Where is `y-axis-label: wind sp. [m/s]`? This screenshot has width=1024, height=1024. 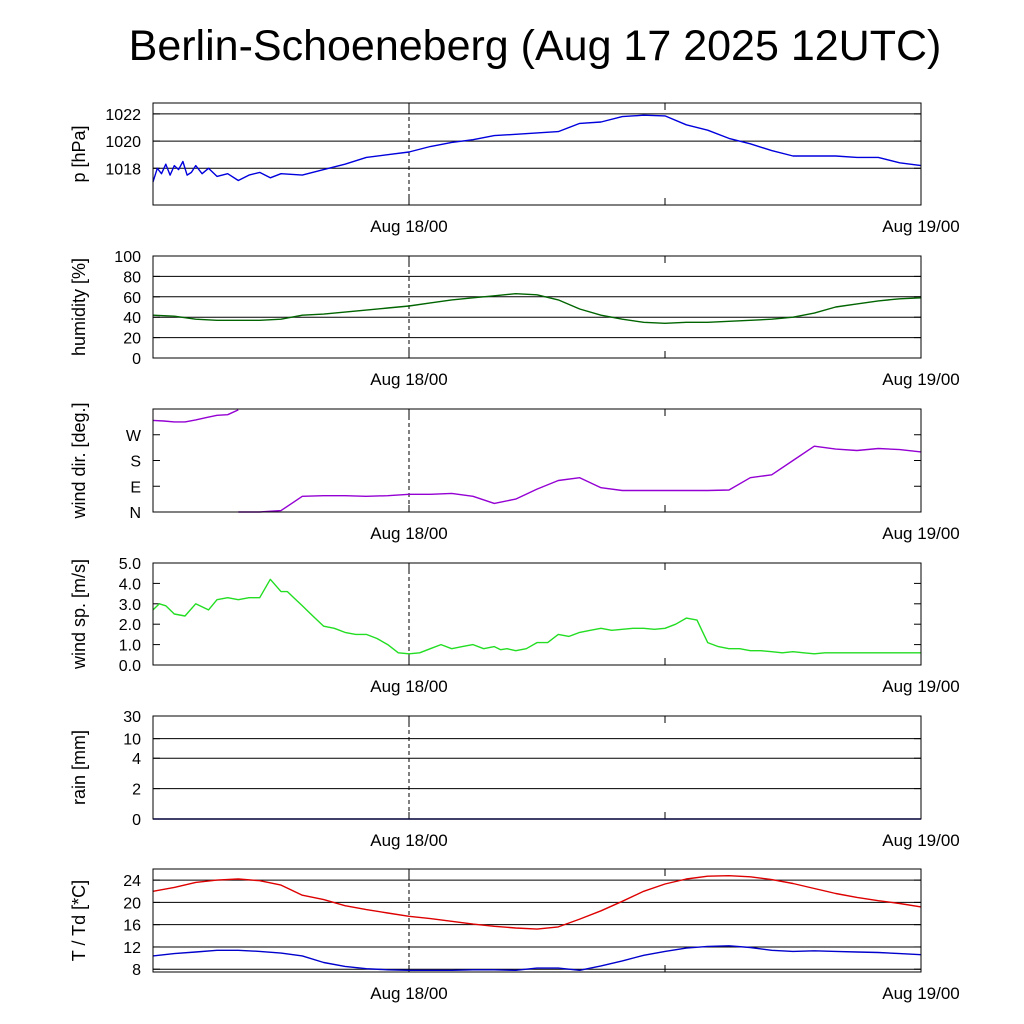 y-axis-label: wind sp. [m/s] is located at coordinates (79, 614).